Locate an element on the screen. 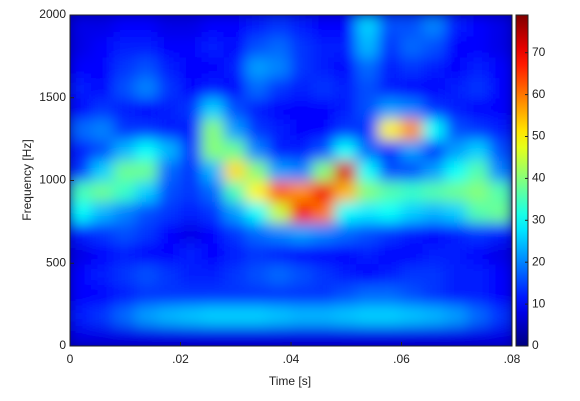 This screenshot has width=580, height=401. y-tick-label: 2000 is located at coordinates (52, 14).